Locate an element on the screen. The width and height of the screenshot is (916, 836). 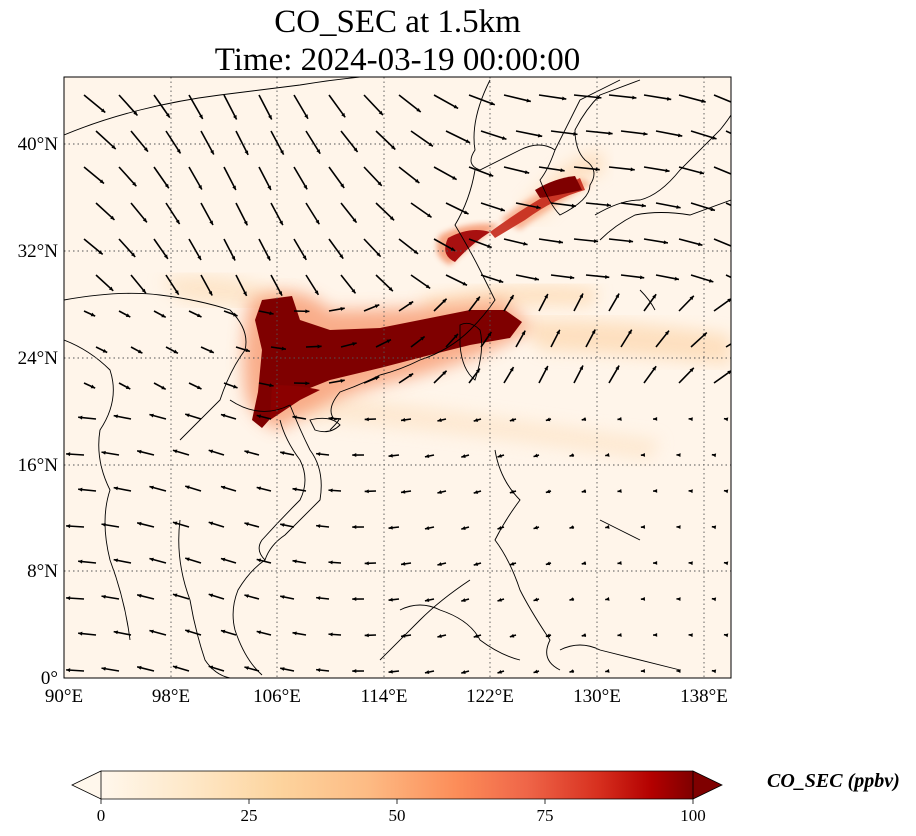
lat-tick-label: 8°N is located at coordinates (42, 571).